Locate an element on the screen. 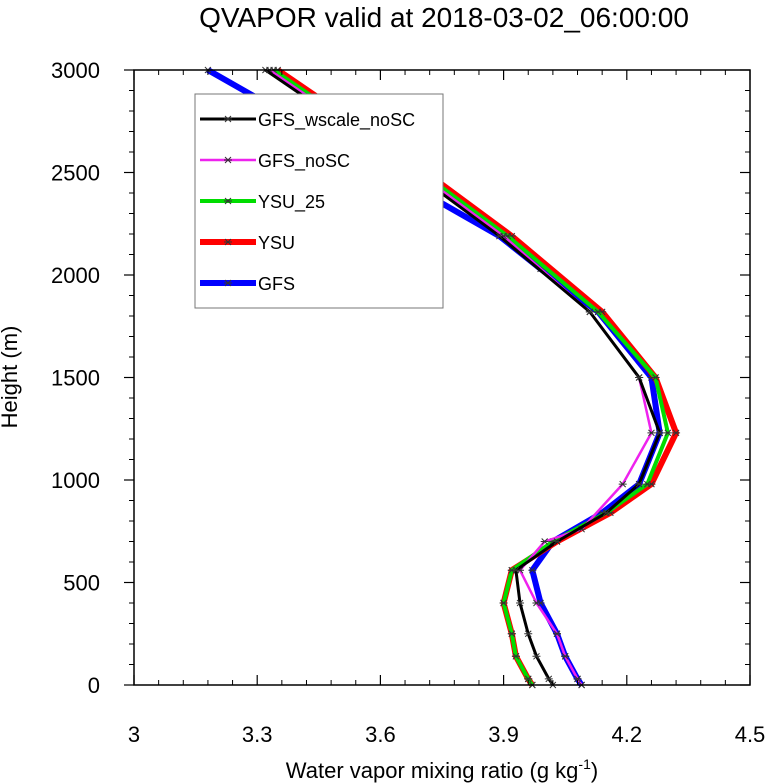  data-point-gfs is located at coordinates (532, 570).